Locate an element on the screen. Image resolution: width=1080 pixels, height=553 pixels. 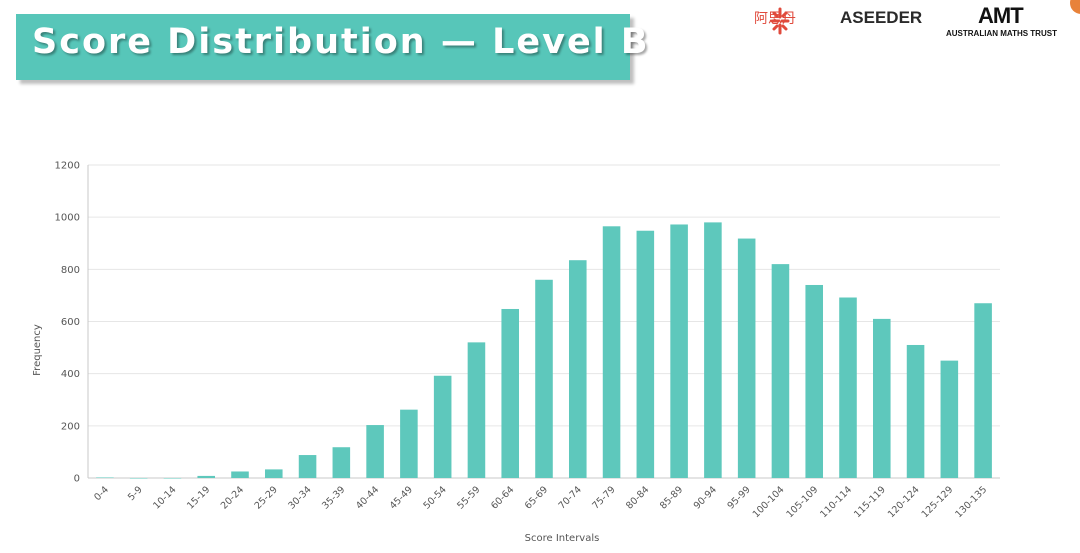
x-tick-label: 65-69 is located at coordinates (536, 497).